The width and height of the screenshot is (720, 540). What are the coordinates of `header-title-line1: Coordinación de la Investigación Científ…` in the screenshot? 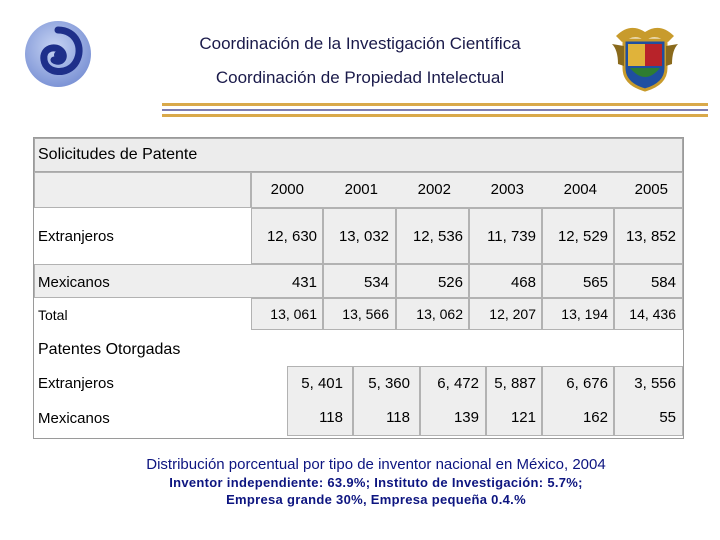 It's located at (360, 43).